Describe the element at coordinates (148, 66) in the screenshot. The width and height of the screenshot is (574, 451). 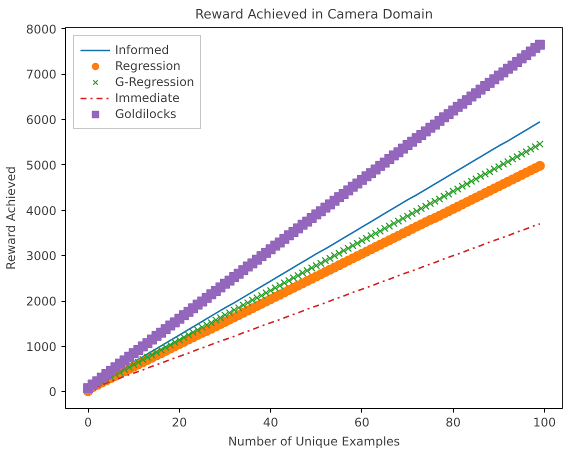
I see `legend-label: Regression` at that location.